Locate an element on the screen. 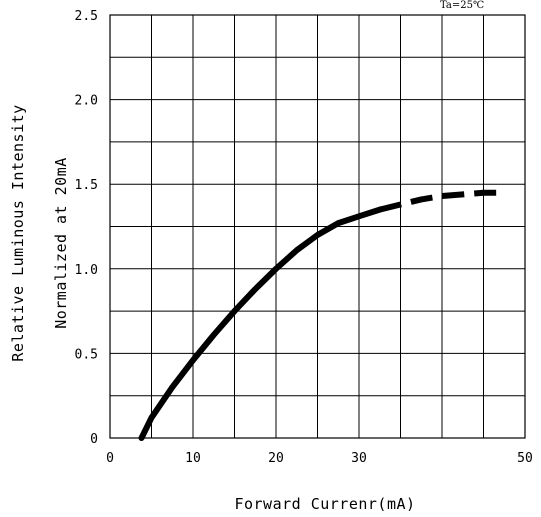 The width and height of the screenshot is (541, 517). y-tick-label: 0 is located at coordinates (94, 439).